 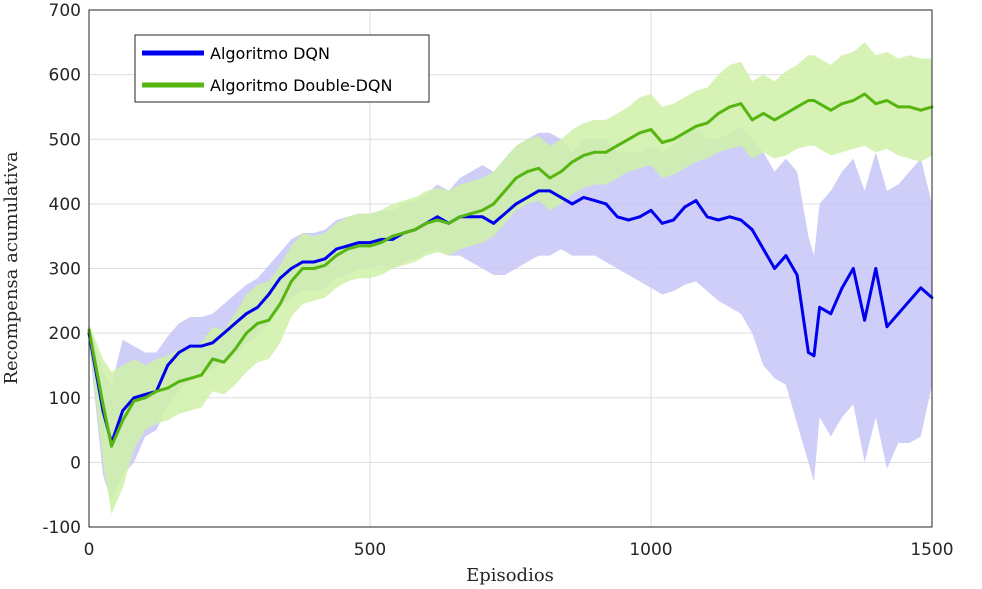 What do you see at coordinates (65, 76) in the screenshot?
I see `y-tick-label: 600` at bounding box center [65, 76].